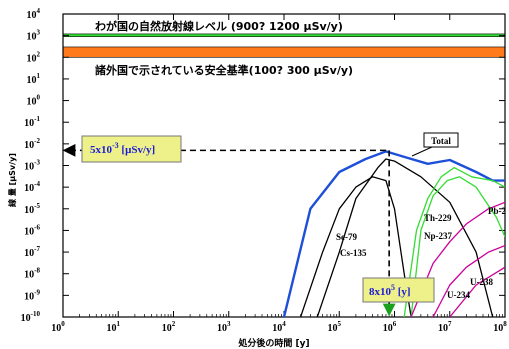 The image size is (509, 349). Describe the element at coordinates (390, 290) in the screenshot. I see `time-callout-text: 8x105 [y]` at that location.